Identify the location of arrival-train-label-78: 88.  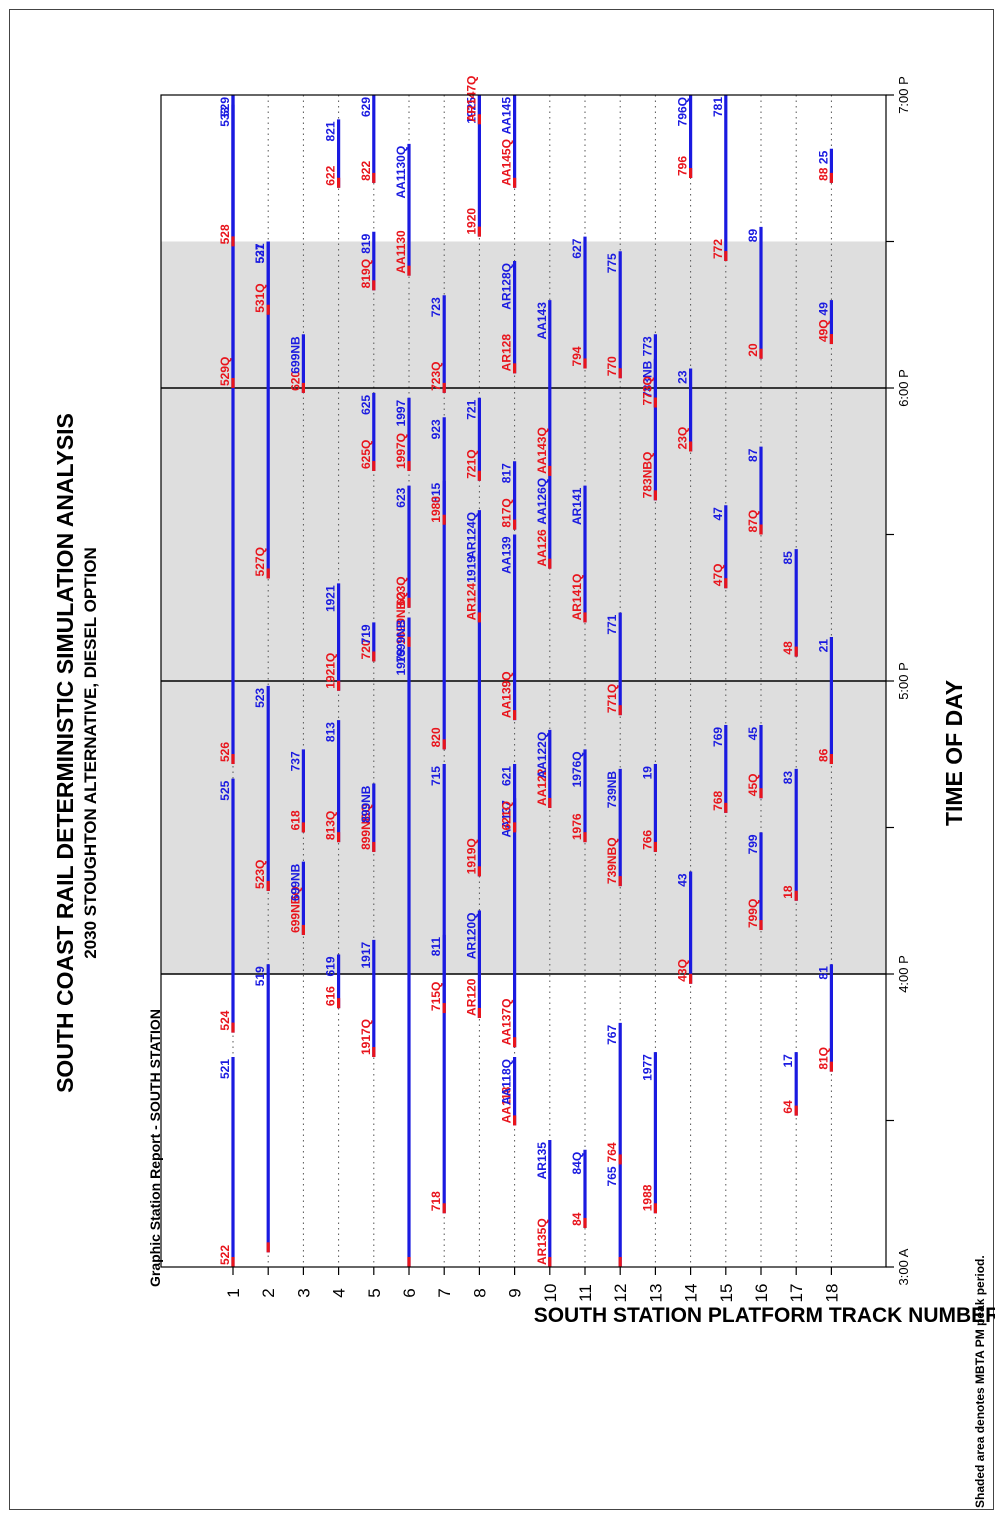
(823, 174).